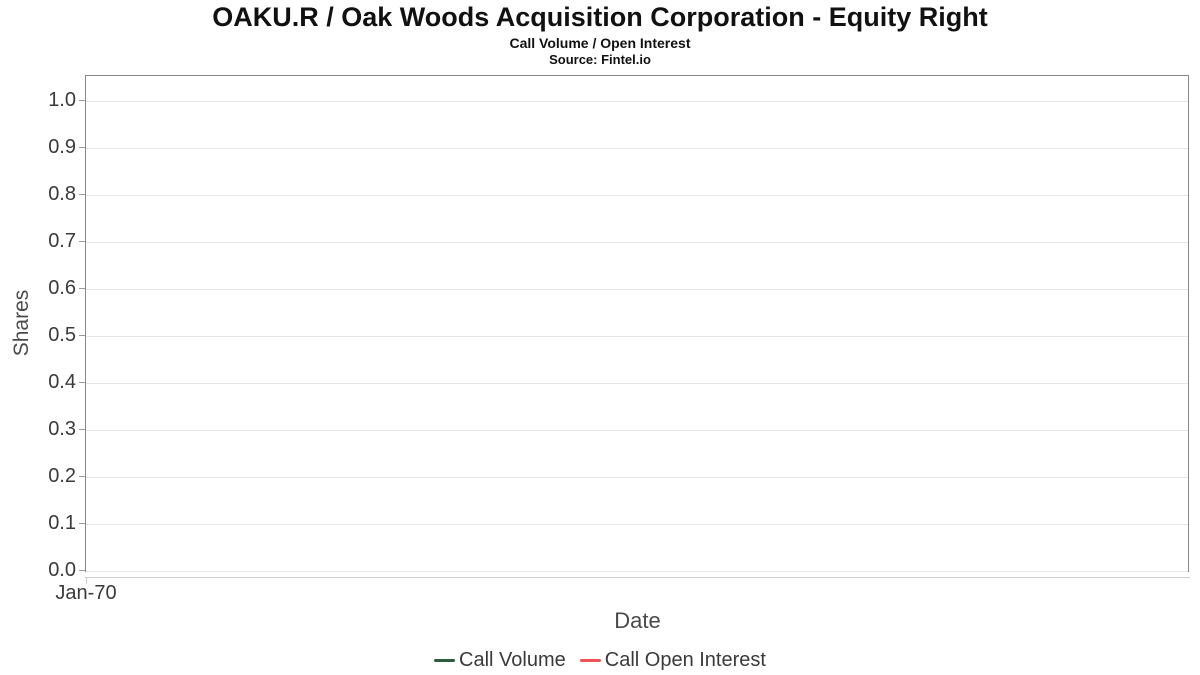 The image size is (1200, 675). What do you see at coordinates (62, 335) in the screenshot?
I see `y-axis-tick-label: 0.5` at bounding box center [62, 335].